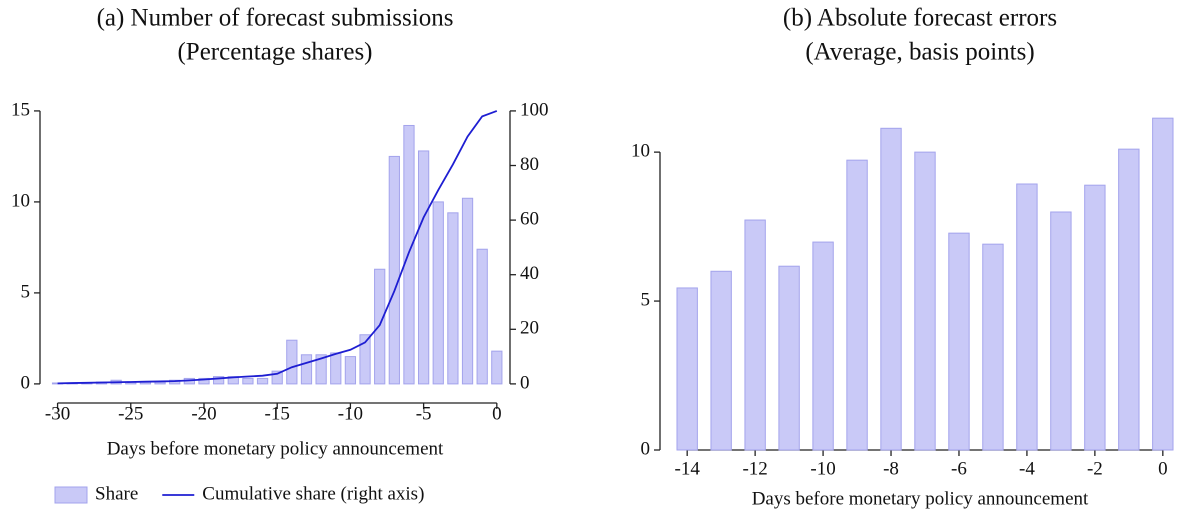 The image size is (1195, 520). What do you see at coordinates (20, 109) in the screenshot?
I see `y-tick-label: 15` at bounding box center [20, 109].